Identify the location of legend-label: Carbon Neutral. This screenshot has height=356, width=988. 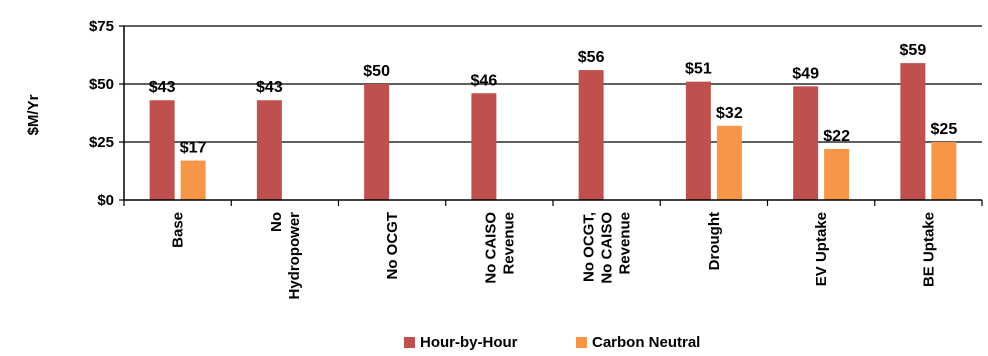
(646, 342).